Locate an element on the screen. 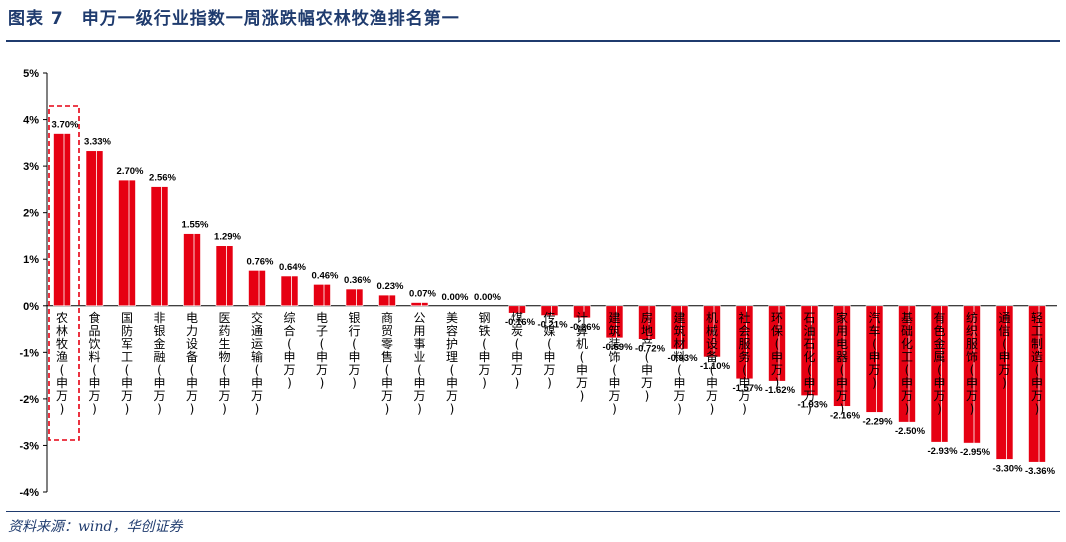 Image resolution: width=1066 pixels, height=542 pixels. data-label: -1.62% is located at coordinates (780, 390).